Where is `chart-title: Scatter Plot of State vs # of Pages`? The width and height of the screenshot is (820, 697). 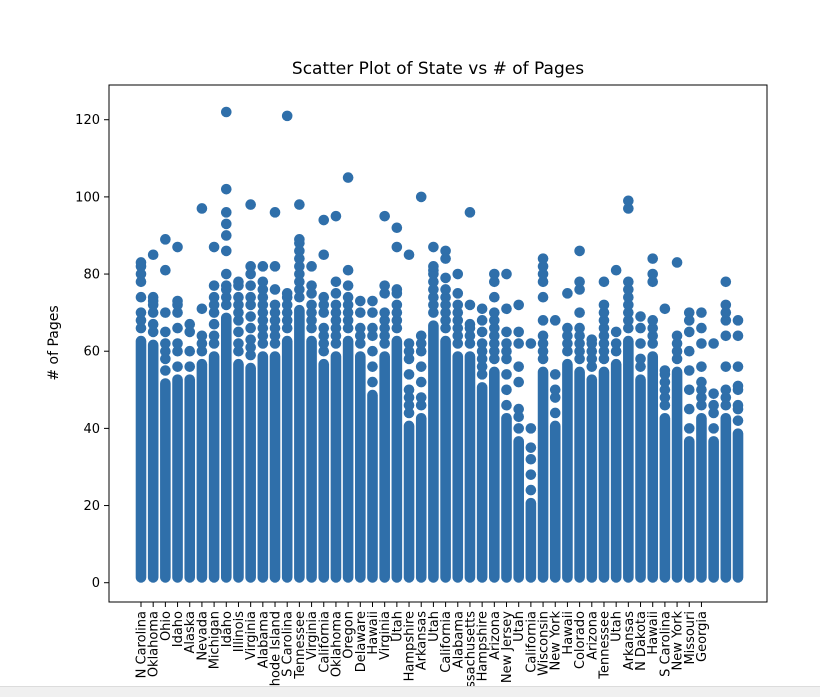 chart-title: Scatter Plot of State vs # of Pages is located at coordinates (438, 69).